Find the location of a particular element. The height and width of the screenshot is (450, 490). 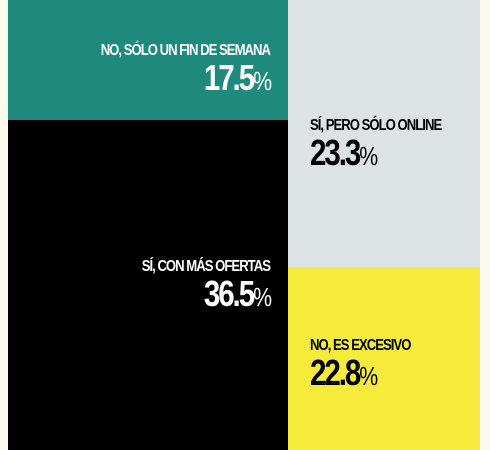

cell-label: SÍ, CON MÁS OFERTAS is located at coordinates (206, 266).